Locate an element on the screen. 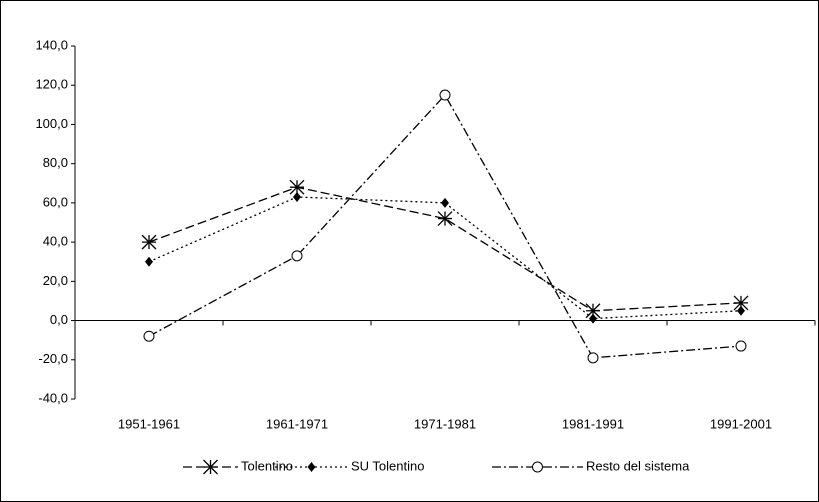  x-tick-label: 1971-1981 is located at coordinates (445, 423).